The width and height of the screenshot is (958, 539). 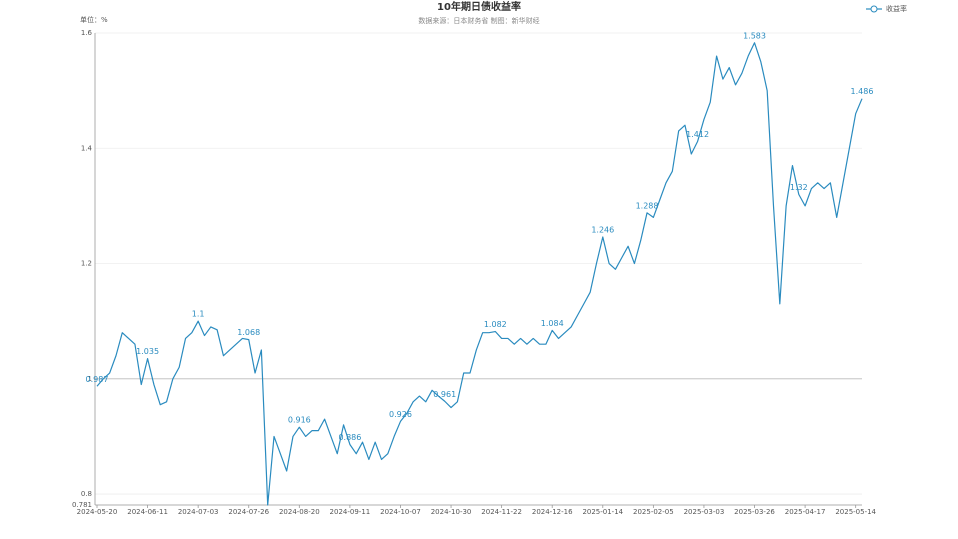 What do you see at coordinates (248, 512) in the screenshot?
I see `x-tick-label: 2024-07-26` at bounding box center [248, 512].